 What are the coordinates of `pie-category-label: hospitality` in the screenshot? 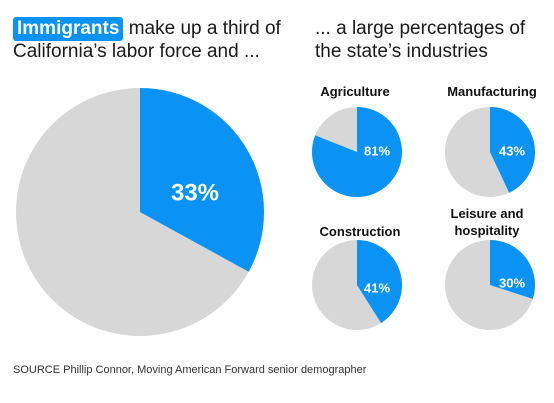 It's located at (487, 230).